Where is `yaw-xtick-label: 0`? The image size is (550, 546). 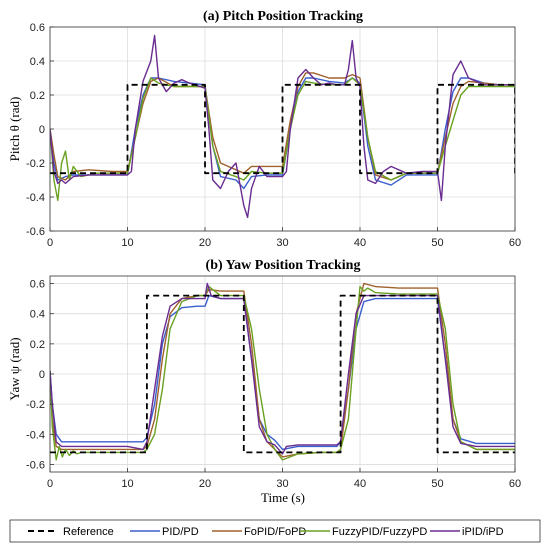
yaw-xtick-label: 0 is located at coordinates (50, 484).